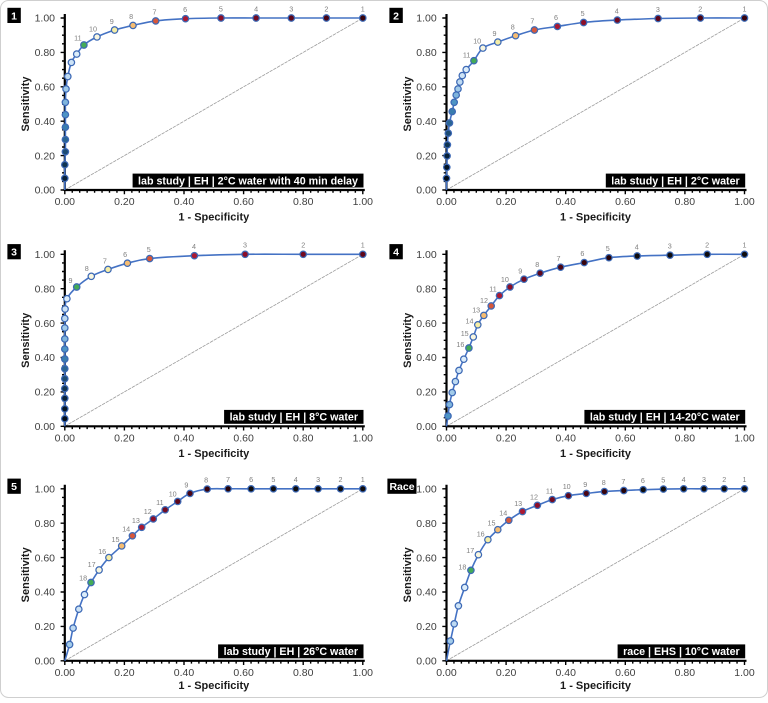 The width and height of the screenshot is (768, 703). What do you see at coordinates (665, 418) in the screenshot?
I see `svg-text: lab study | EH | 14-20°C water` at bounding box center [665, 418].